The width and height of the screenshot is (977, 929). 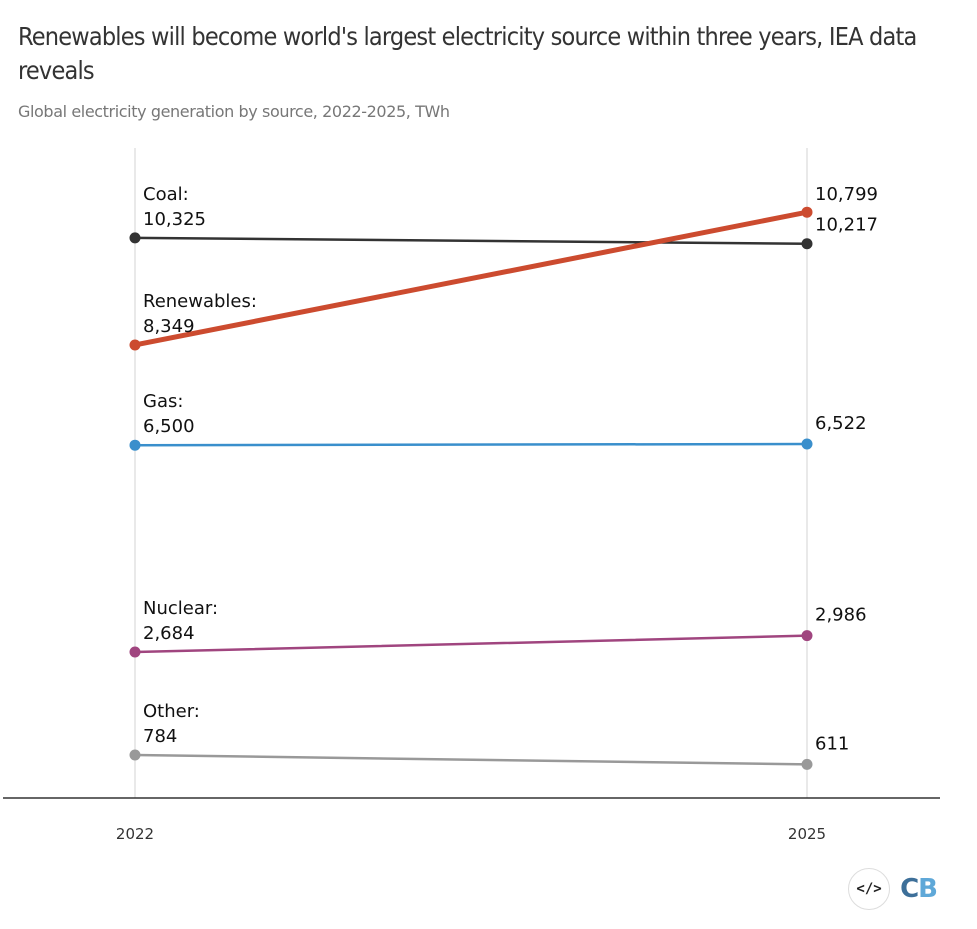 What do you see at coordinates (807, 444) in the screenshot?
I see `gas-point-2025` at bounding box center [807, 444].